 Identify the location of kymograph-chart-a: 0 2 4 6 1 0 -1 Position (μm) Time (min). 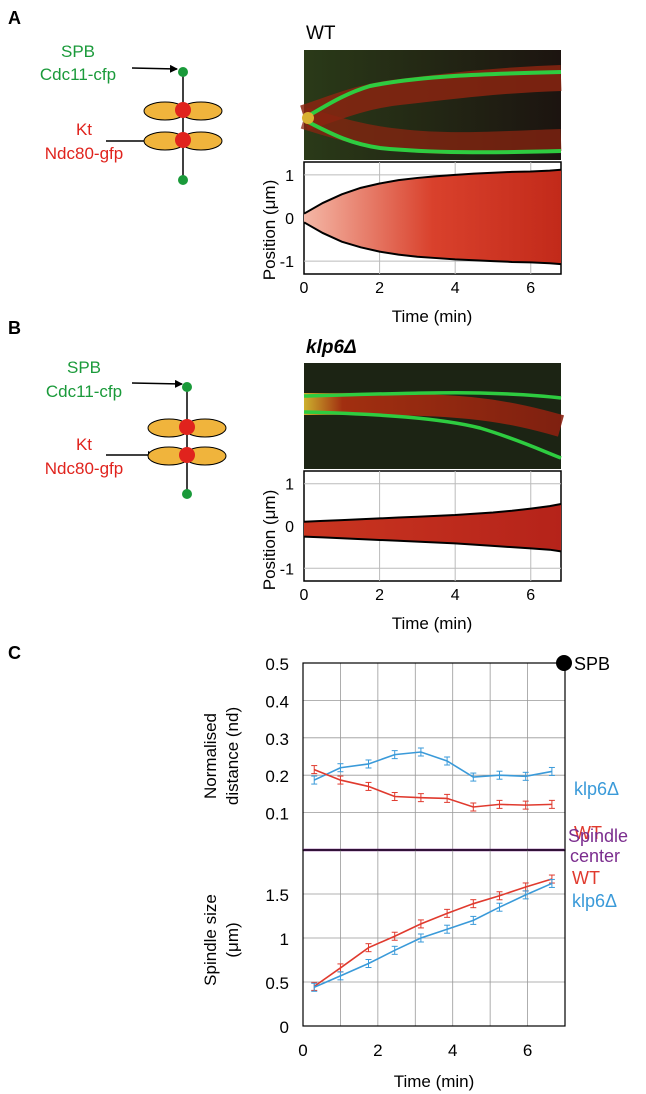
(411, 243).